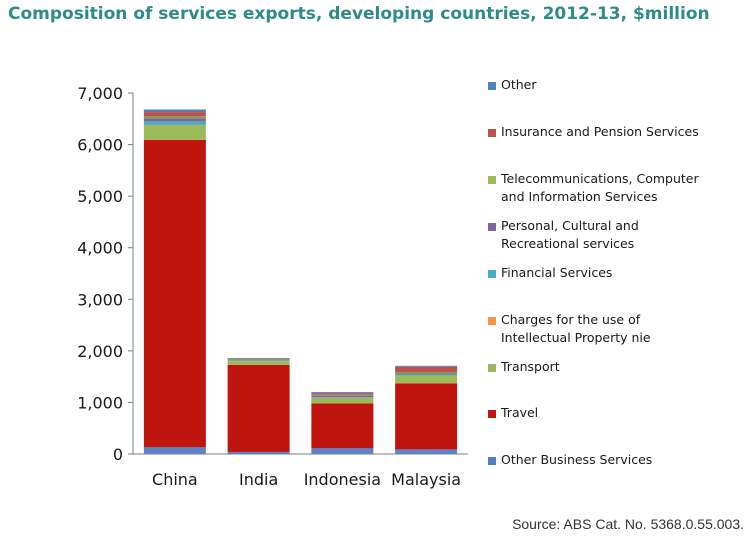  Describe the element at coordinates (599, 178) in the screenshot. I see `legend-label: Telecommunications, Computer` at that location.